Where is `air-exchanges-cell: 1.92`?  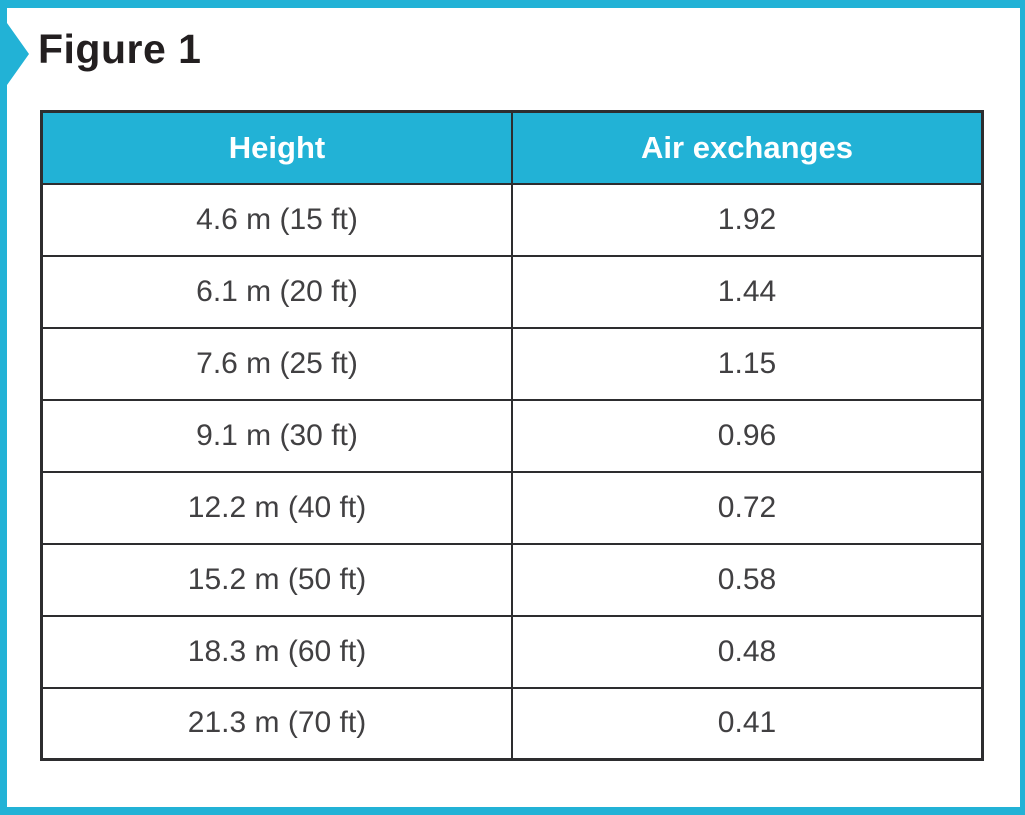 air-exchanges-cell: 1.92 is located at coordinates (747, 219).